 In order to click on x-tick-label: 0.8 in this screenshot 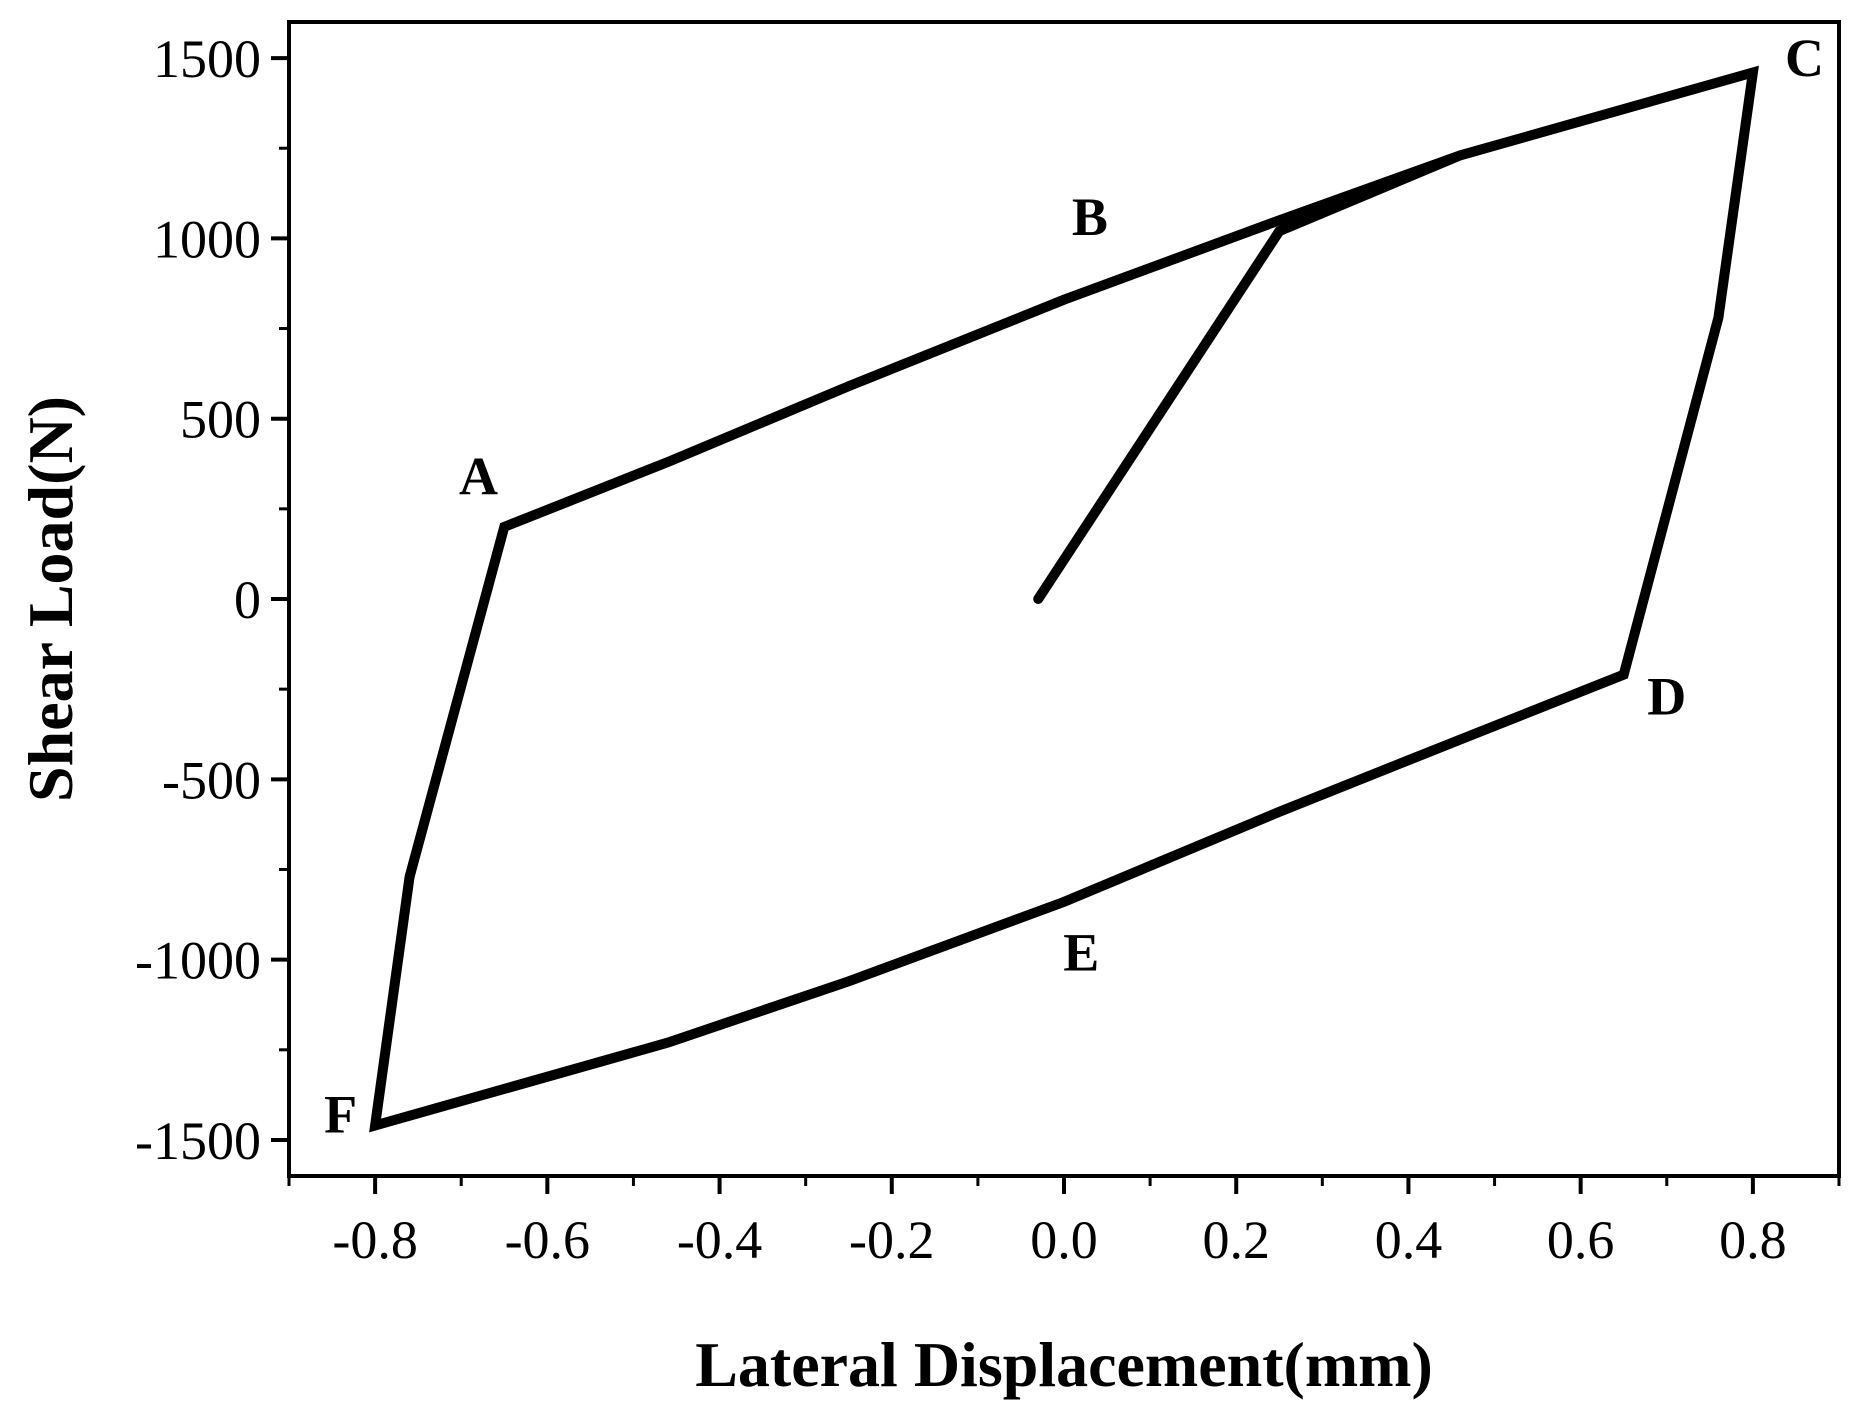, I will do `click(1753, 1240)`.